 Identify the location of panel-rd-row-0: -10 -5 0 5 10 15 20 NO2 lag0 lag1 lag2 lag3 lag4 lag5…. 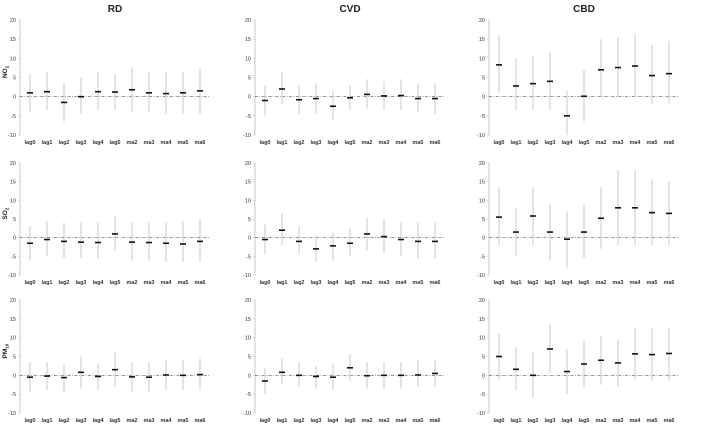
(106, 82).